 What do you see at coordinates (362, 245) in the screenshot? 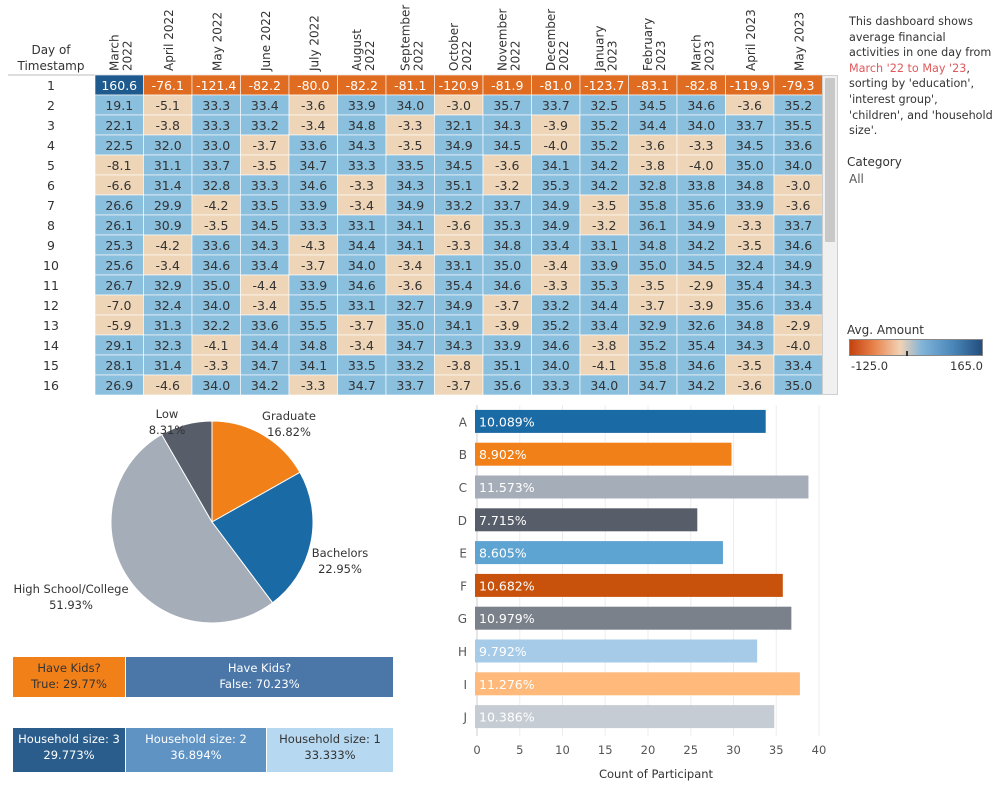
I see `heatmap-cell-value: 34.4` at bounding box center [362, 245].